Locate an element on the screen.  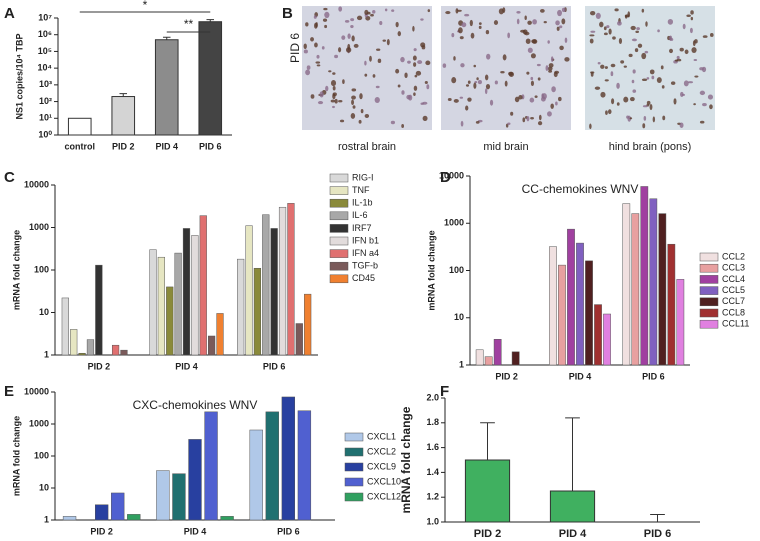
y-tick-label: 2.0 is located at coordinates (432, 397).